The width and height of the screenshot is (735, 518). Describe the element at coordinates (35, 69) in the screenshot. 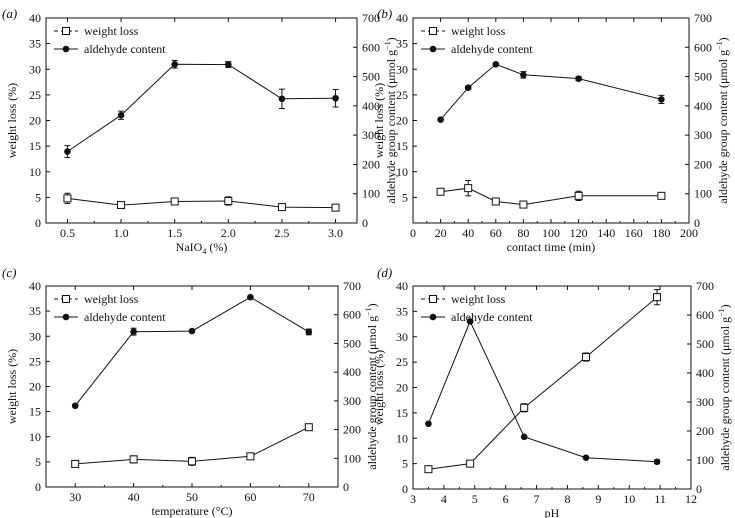

I see `y-tick-label: 30` at that location.